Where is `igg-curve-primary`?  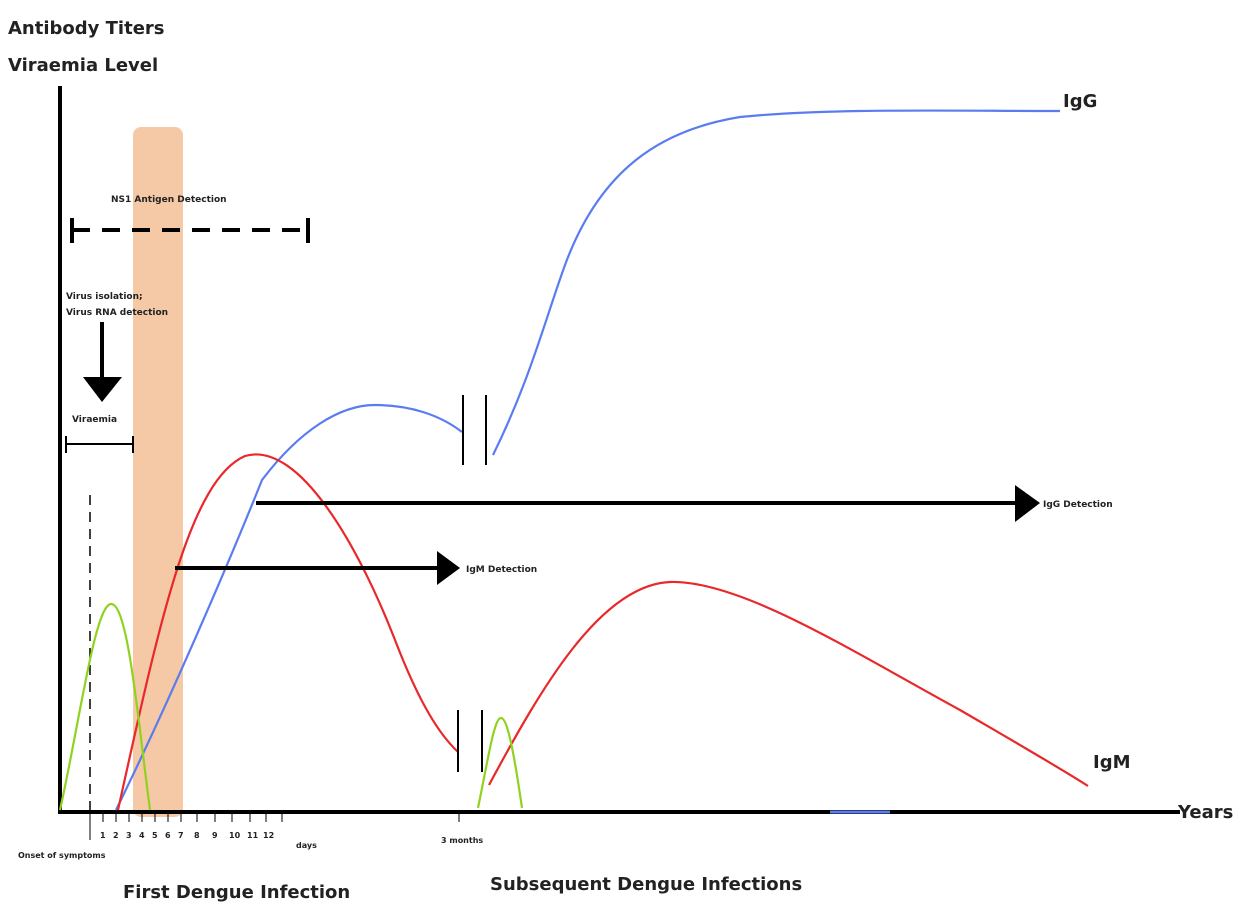 igg-curve-primary is located at coordinates (289, 607).